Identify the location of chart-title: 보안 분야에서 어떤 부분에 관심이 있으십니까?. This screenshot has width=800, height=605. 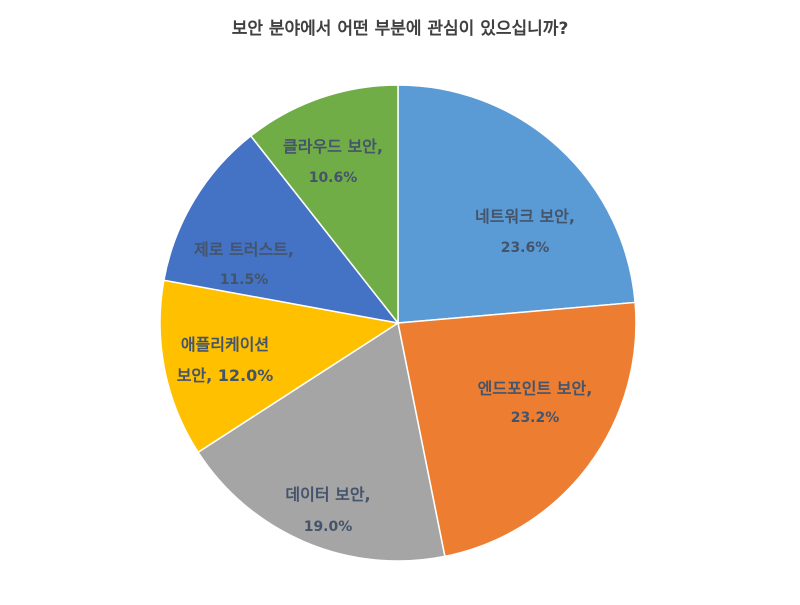
(400, 29).